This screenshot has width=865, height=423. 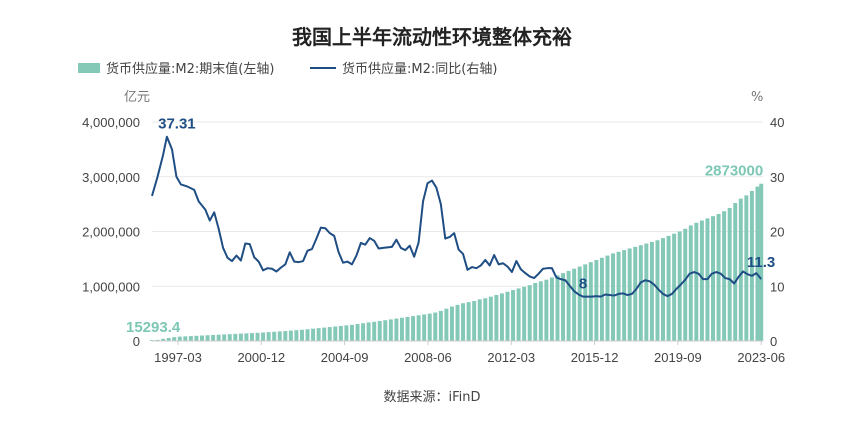 What do you see at coordinates (583, 284) in the screenshot?
I see `line-data-label: 8` at bounding box center [583, 284].